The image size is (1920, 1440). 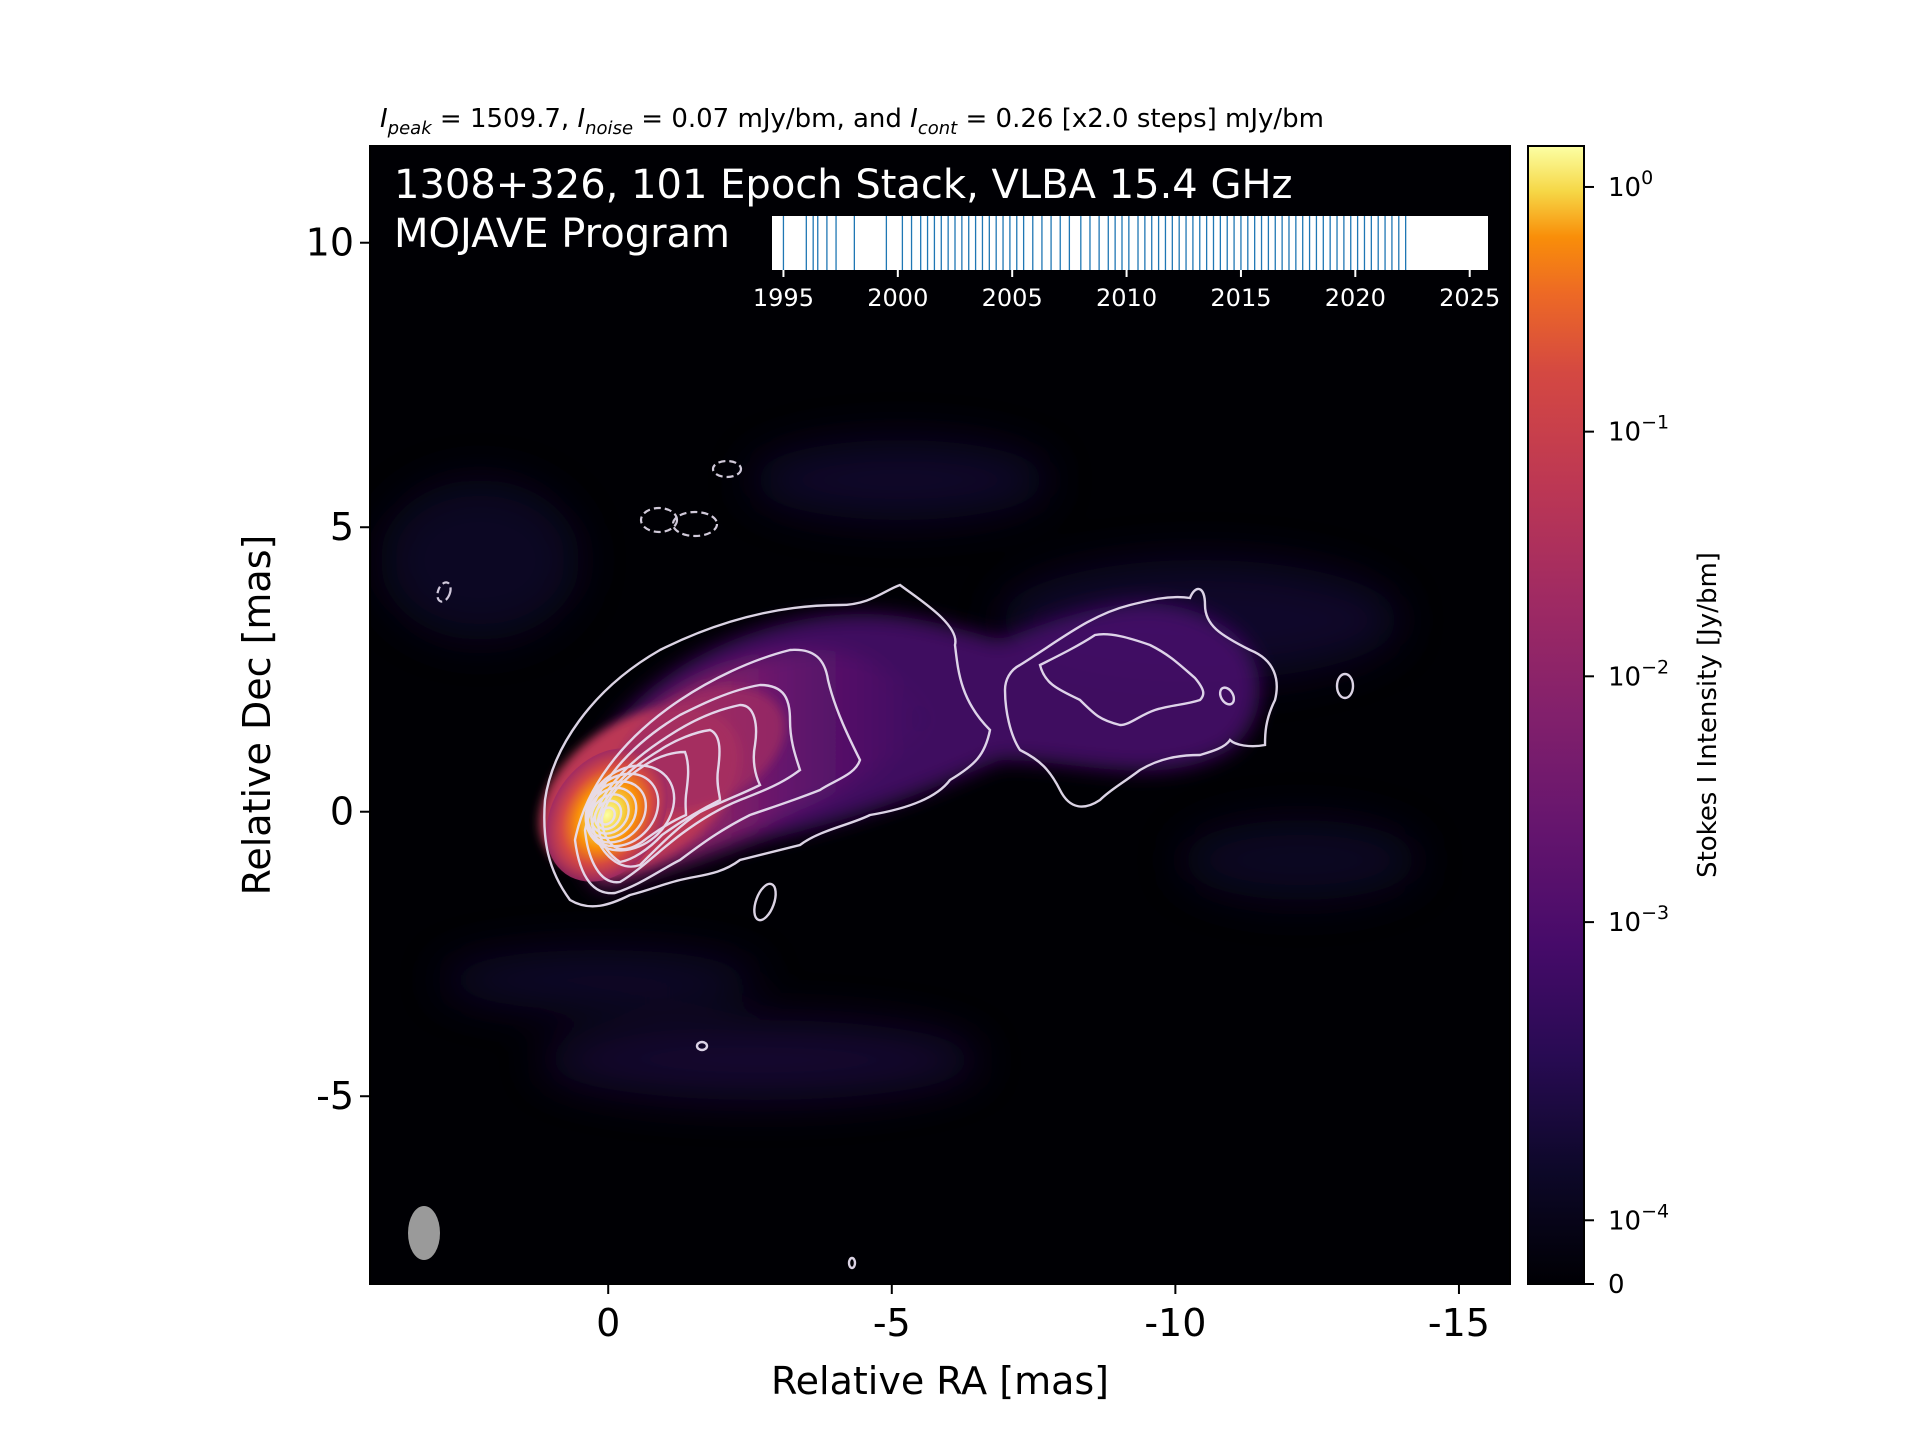 What do you see at coordinates (1355, 298) in the screenshot?
I see `timeline-tick-label: 2020` at bounding box center [1355, 298].